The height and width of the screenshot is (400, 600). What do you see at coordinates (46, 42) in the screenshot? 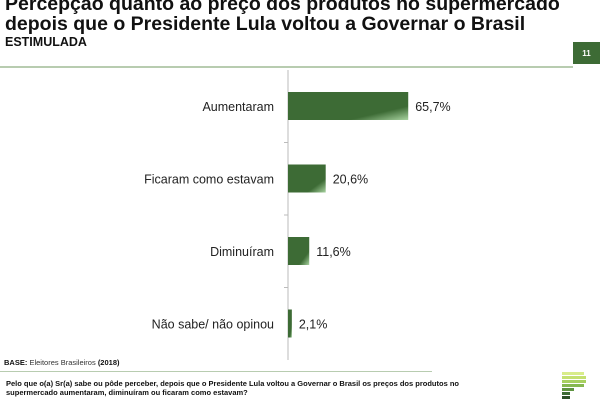
I see `page-subtitle: ESTIMULADA` at bounding box center [46, 42].